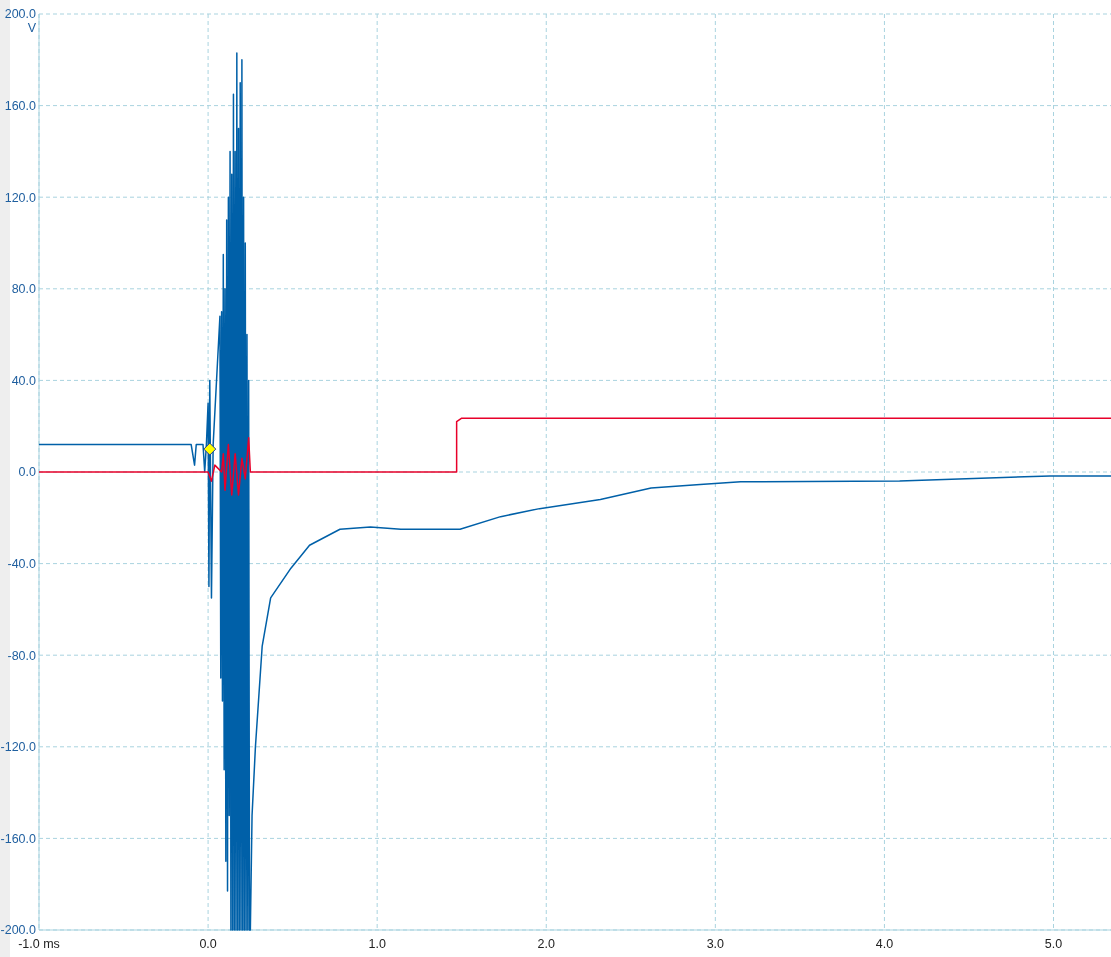  Describe the element at coordinates (27, 472) in the screenshot. I see `y-tick-label: 0.0` at that location.